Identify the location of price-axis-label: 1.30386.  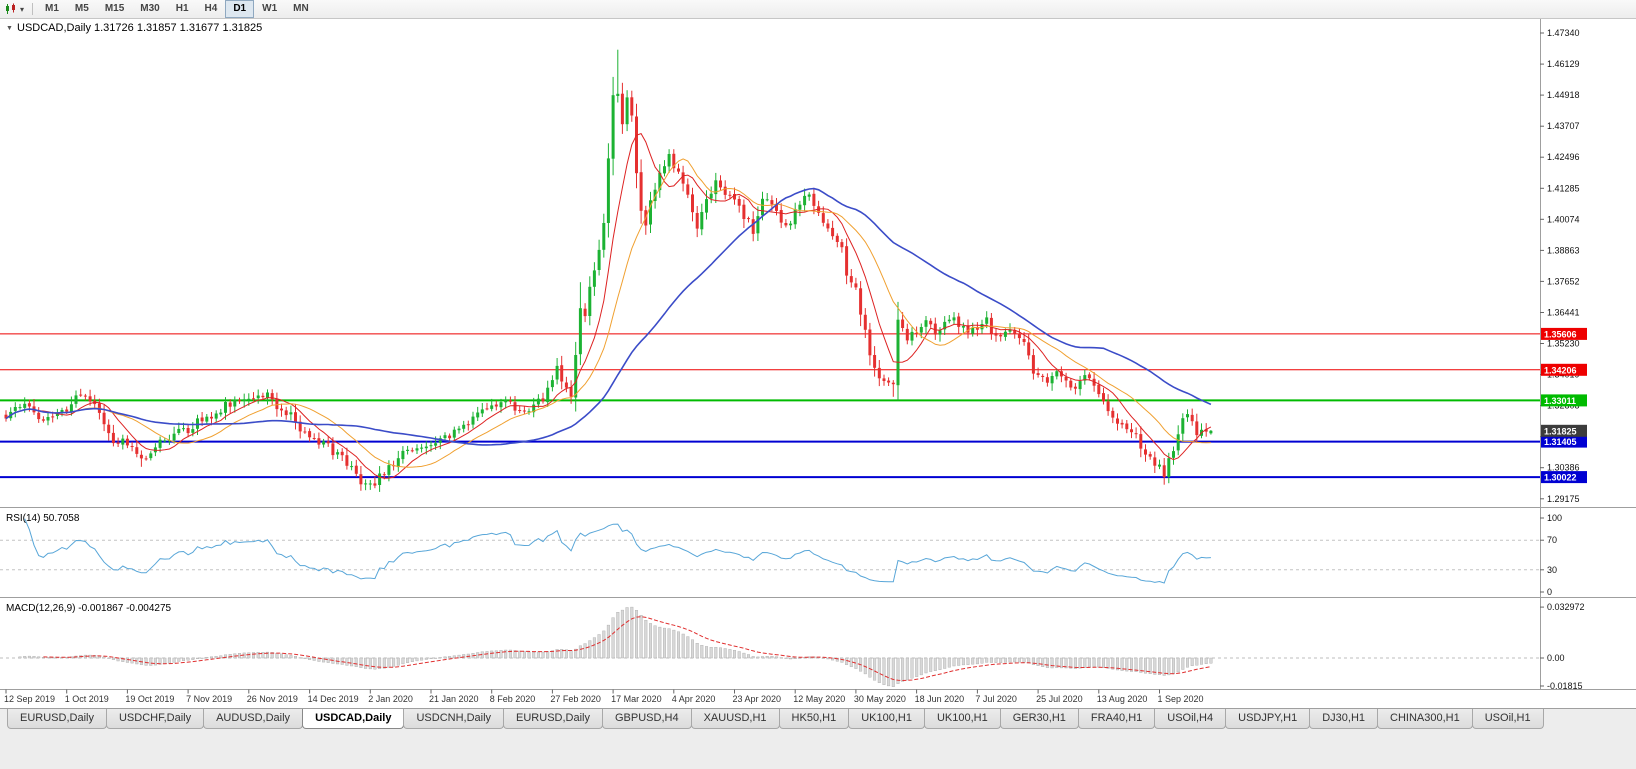
(1563, 468).